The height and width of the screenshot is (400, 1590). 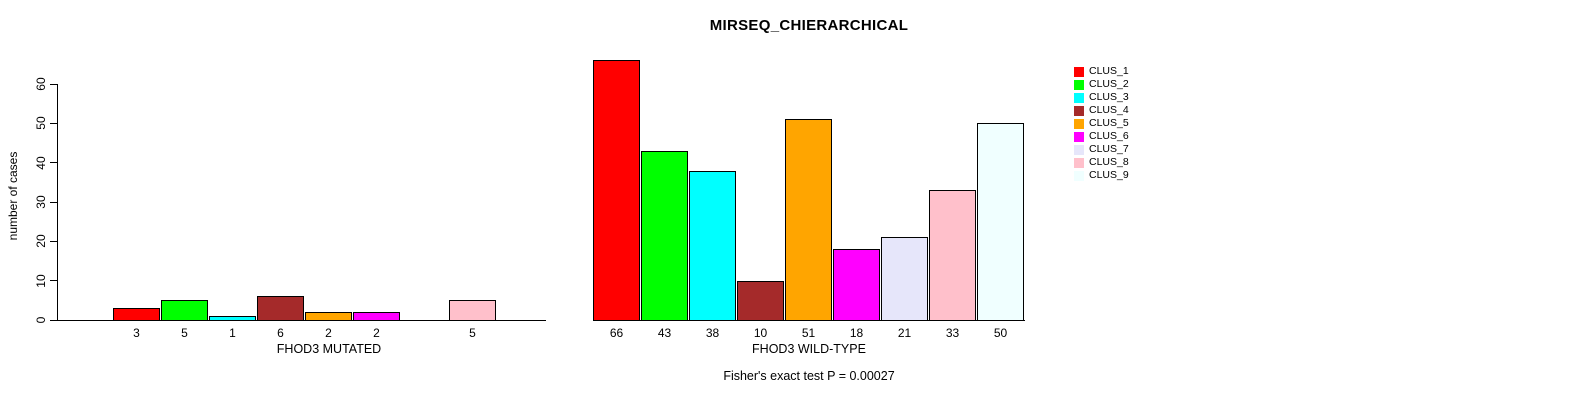 I want to click on bar-value-label: 33, so click(x=952, y=333).